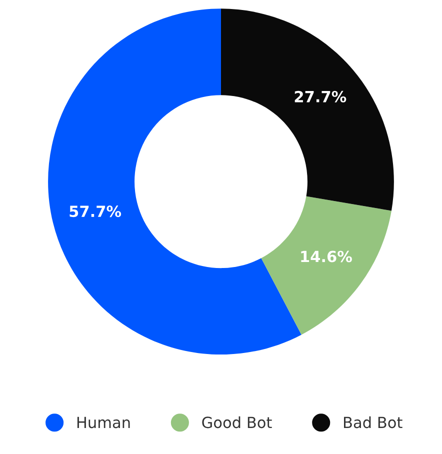 The image size is (442, 454). Describe the element at coordinates (103, 422) in the screenshot. I see `legend-label: Human` at that location.